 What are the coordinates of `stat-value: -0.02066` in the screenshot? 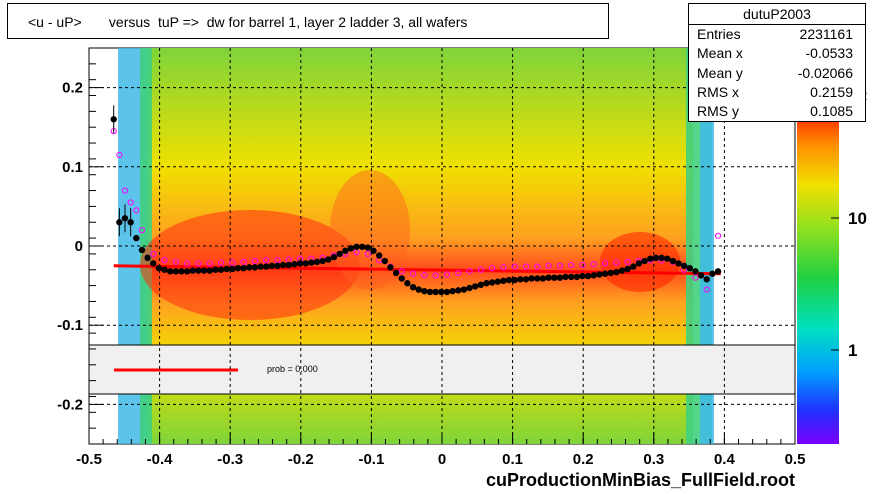 It's located at (825, 73).